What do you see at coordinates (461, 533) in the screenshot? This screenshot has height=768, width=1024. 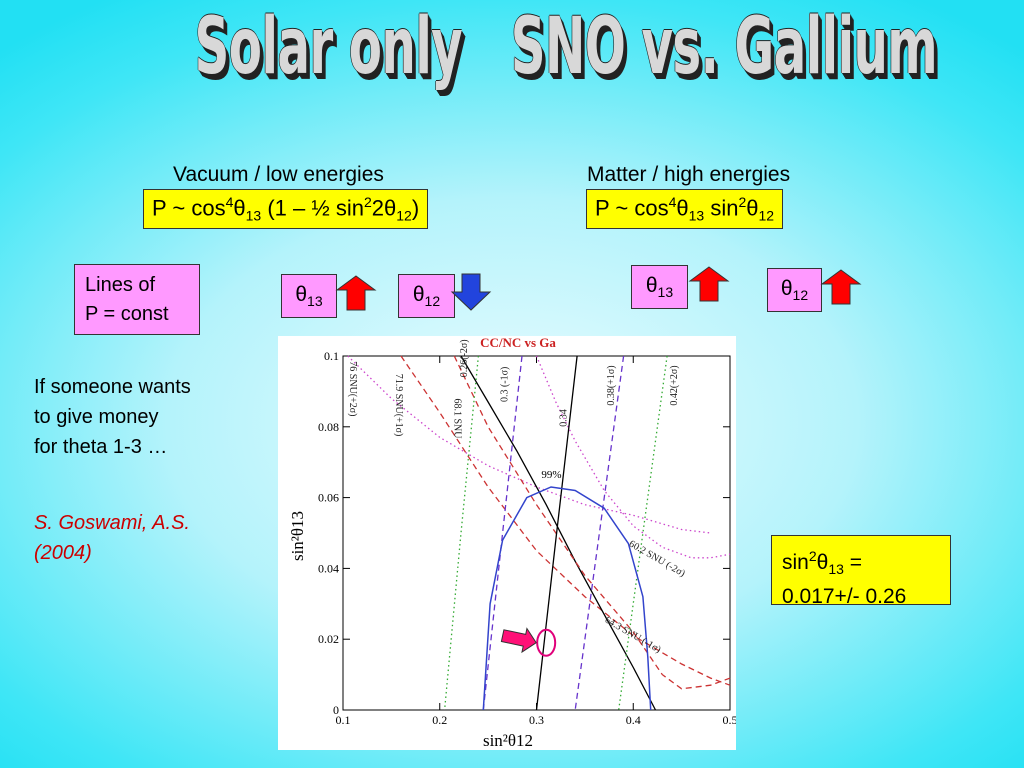 I see `curve-0-26-2-` at bounding box center [461, 533].